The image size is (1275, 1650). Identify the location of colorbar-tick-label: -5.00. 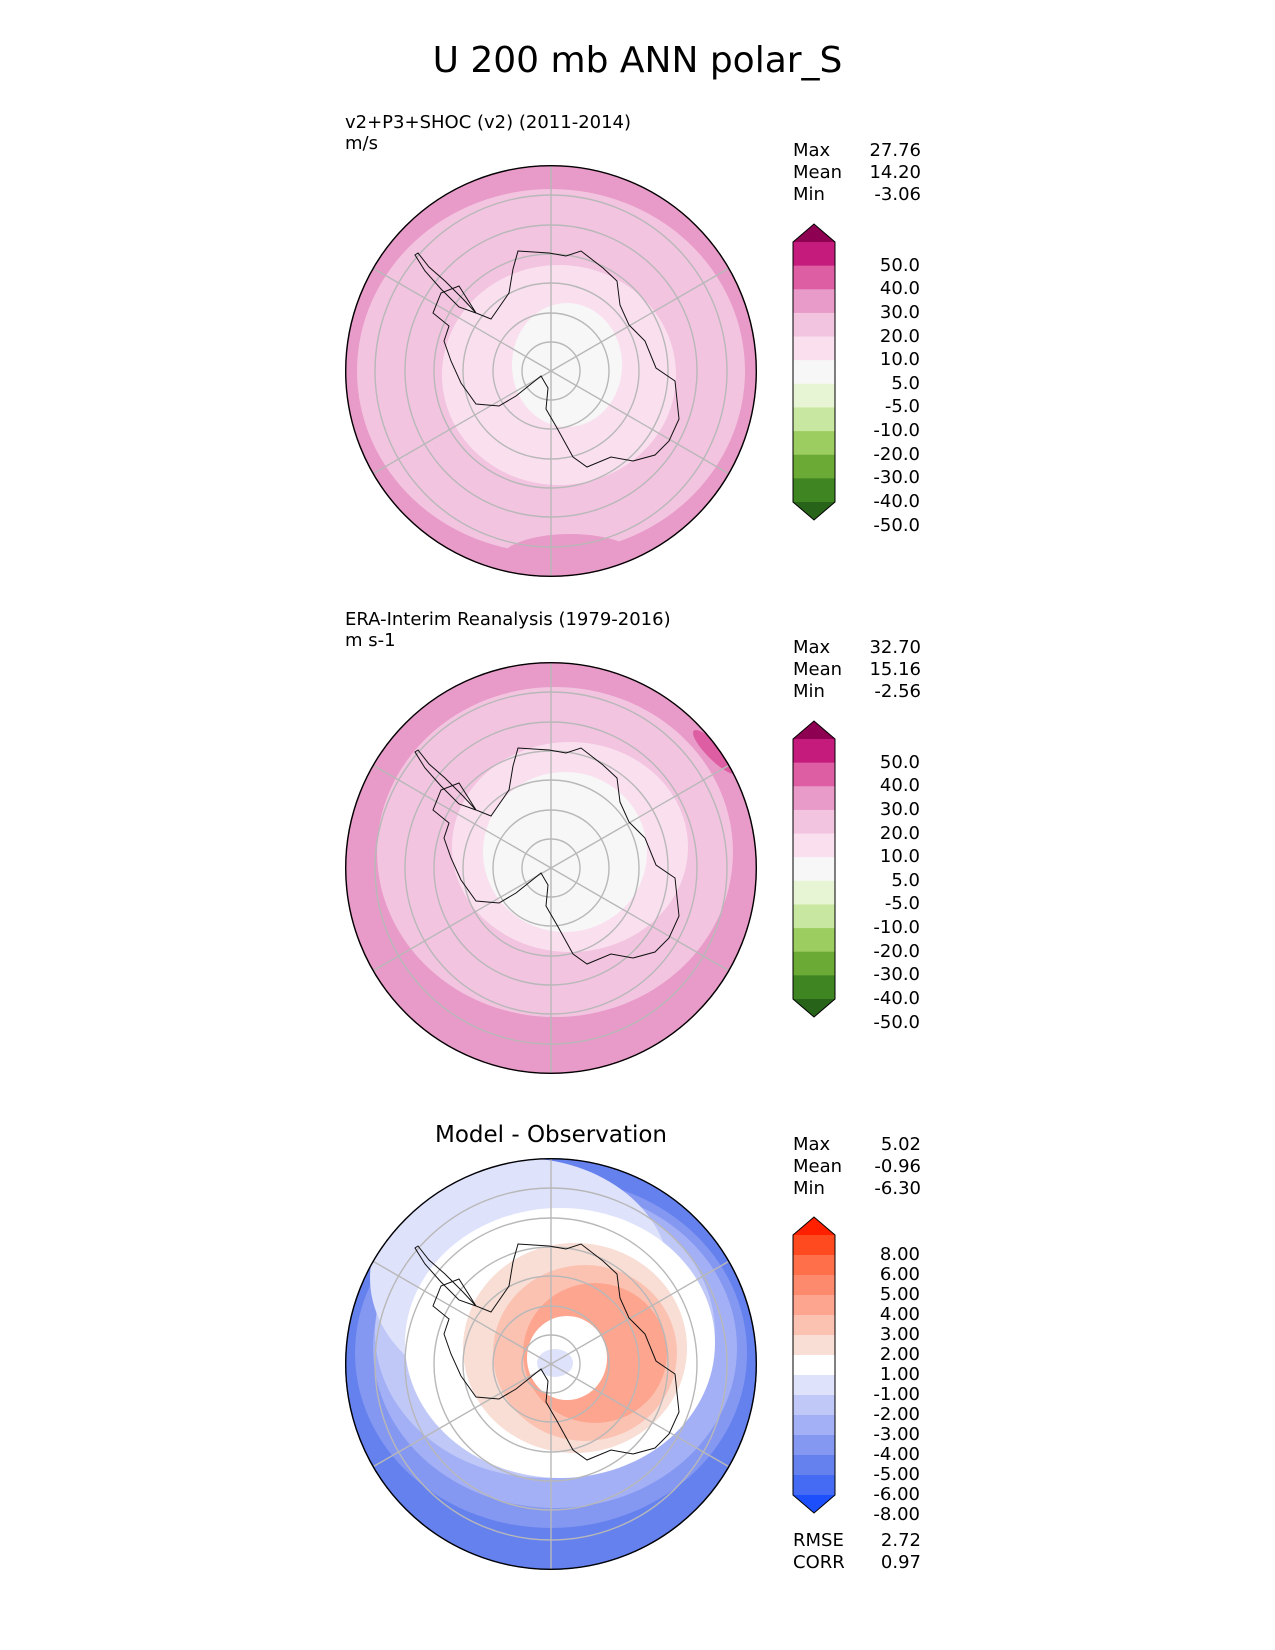
(896, 1474).